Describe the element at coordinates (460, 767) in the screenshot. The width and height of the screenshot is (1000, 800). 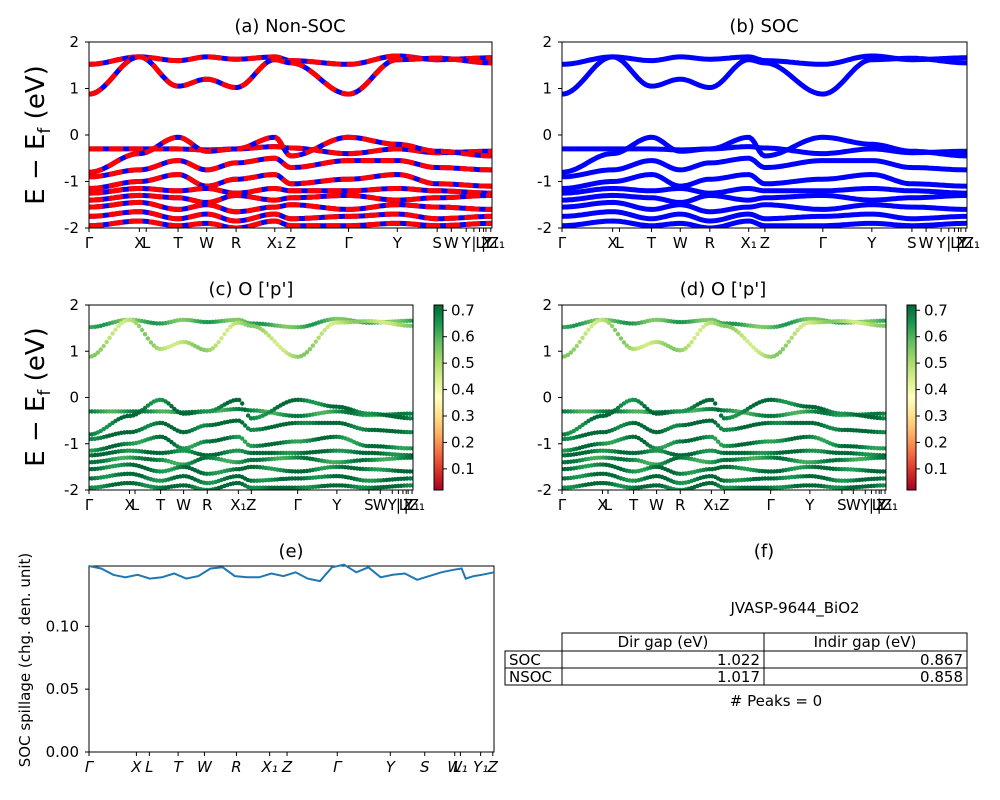
I see `spillage-xtick-label: L₁` at that location.